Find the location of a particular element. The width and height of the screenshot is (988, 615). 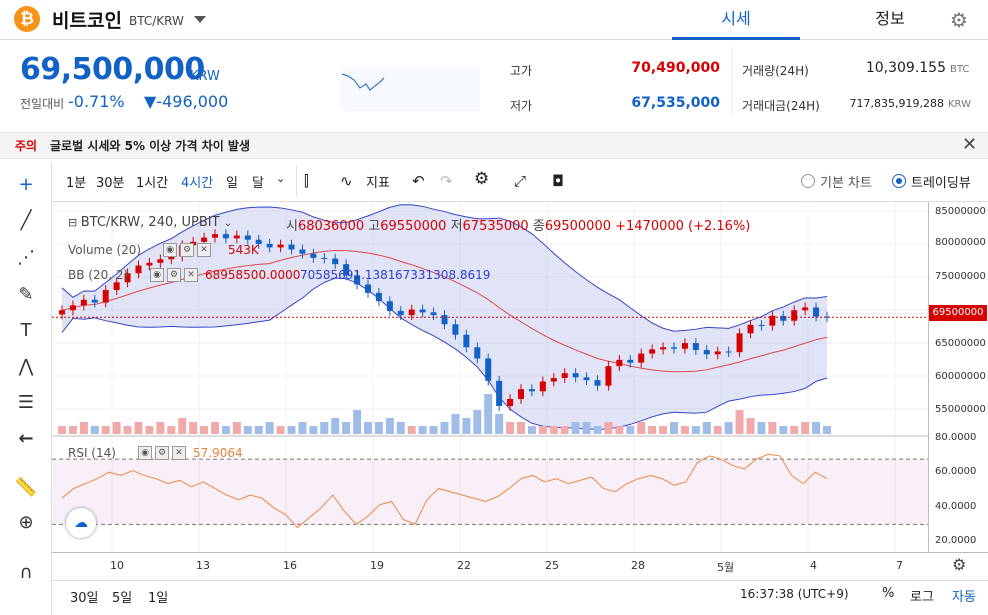

ruler-icon: 📏 is located at coordinates (26, 487).